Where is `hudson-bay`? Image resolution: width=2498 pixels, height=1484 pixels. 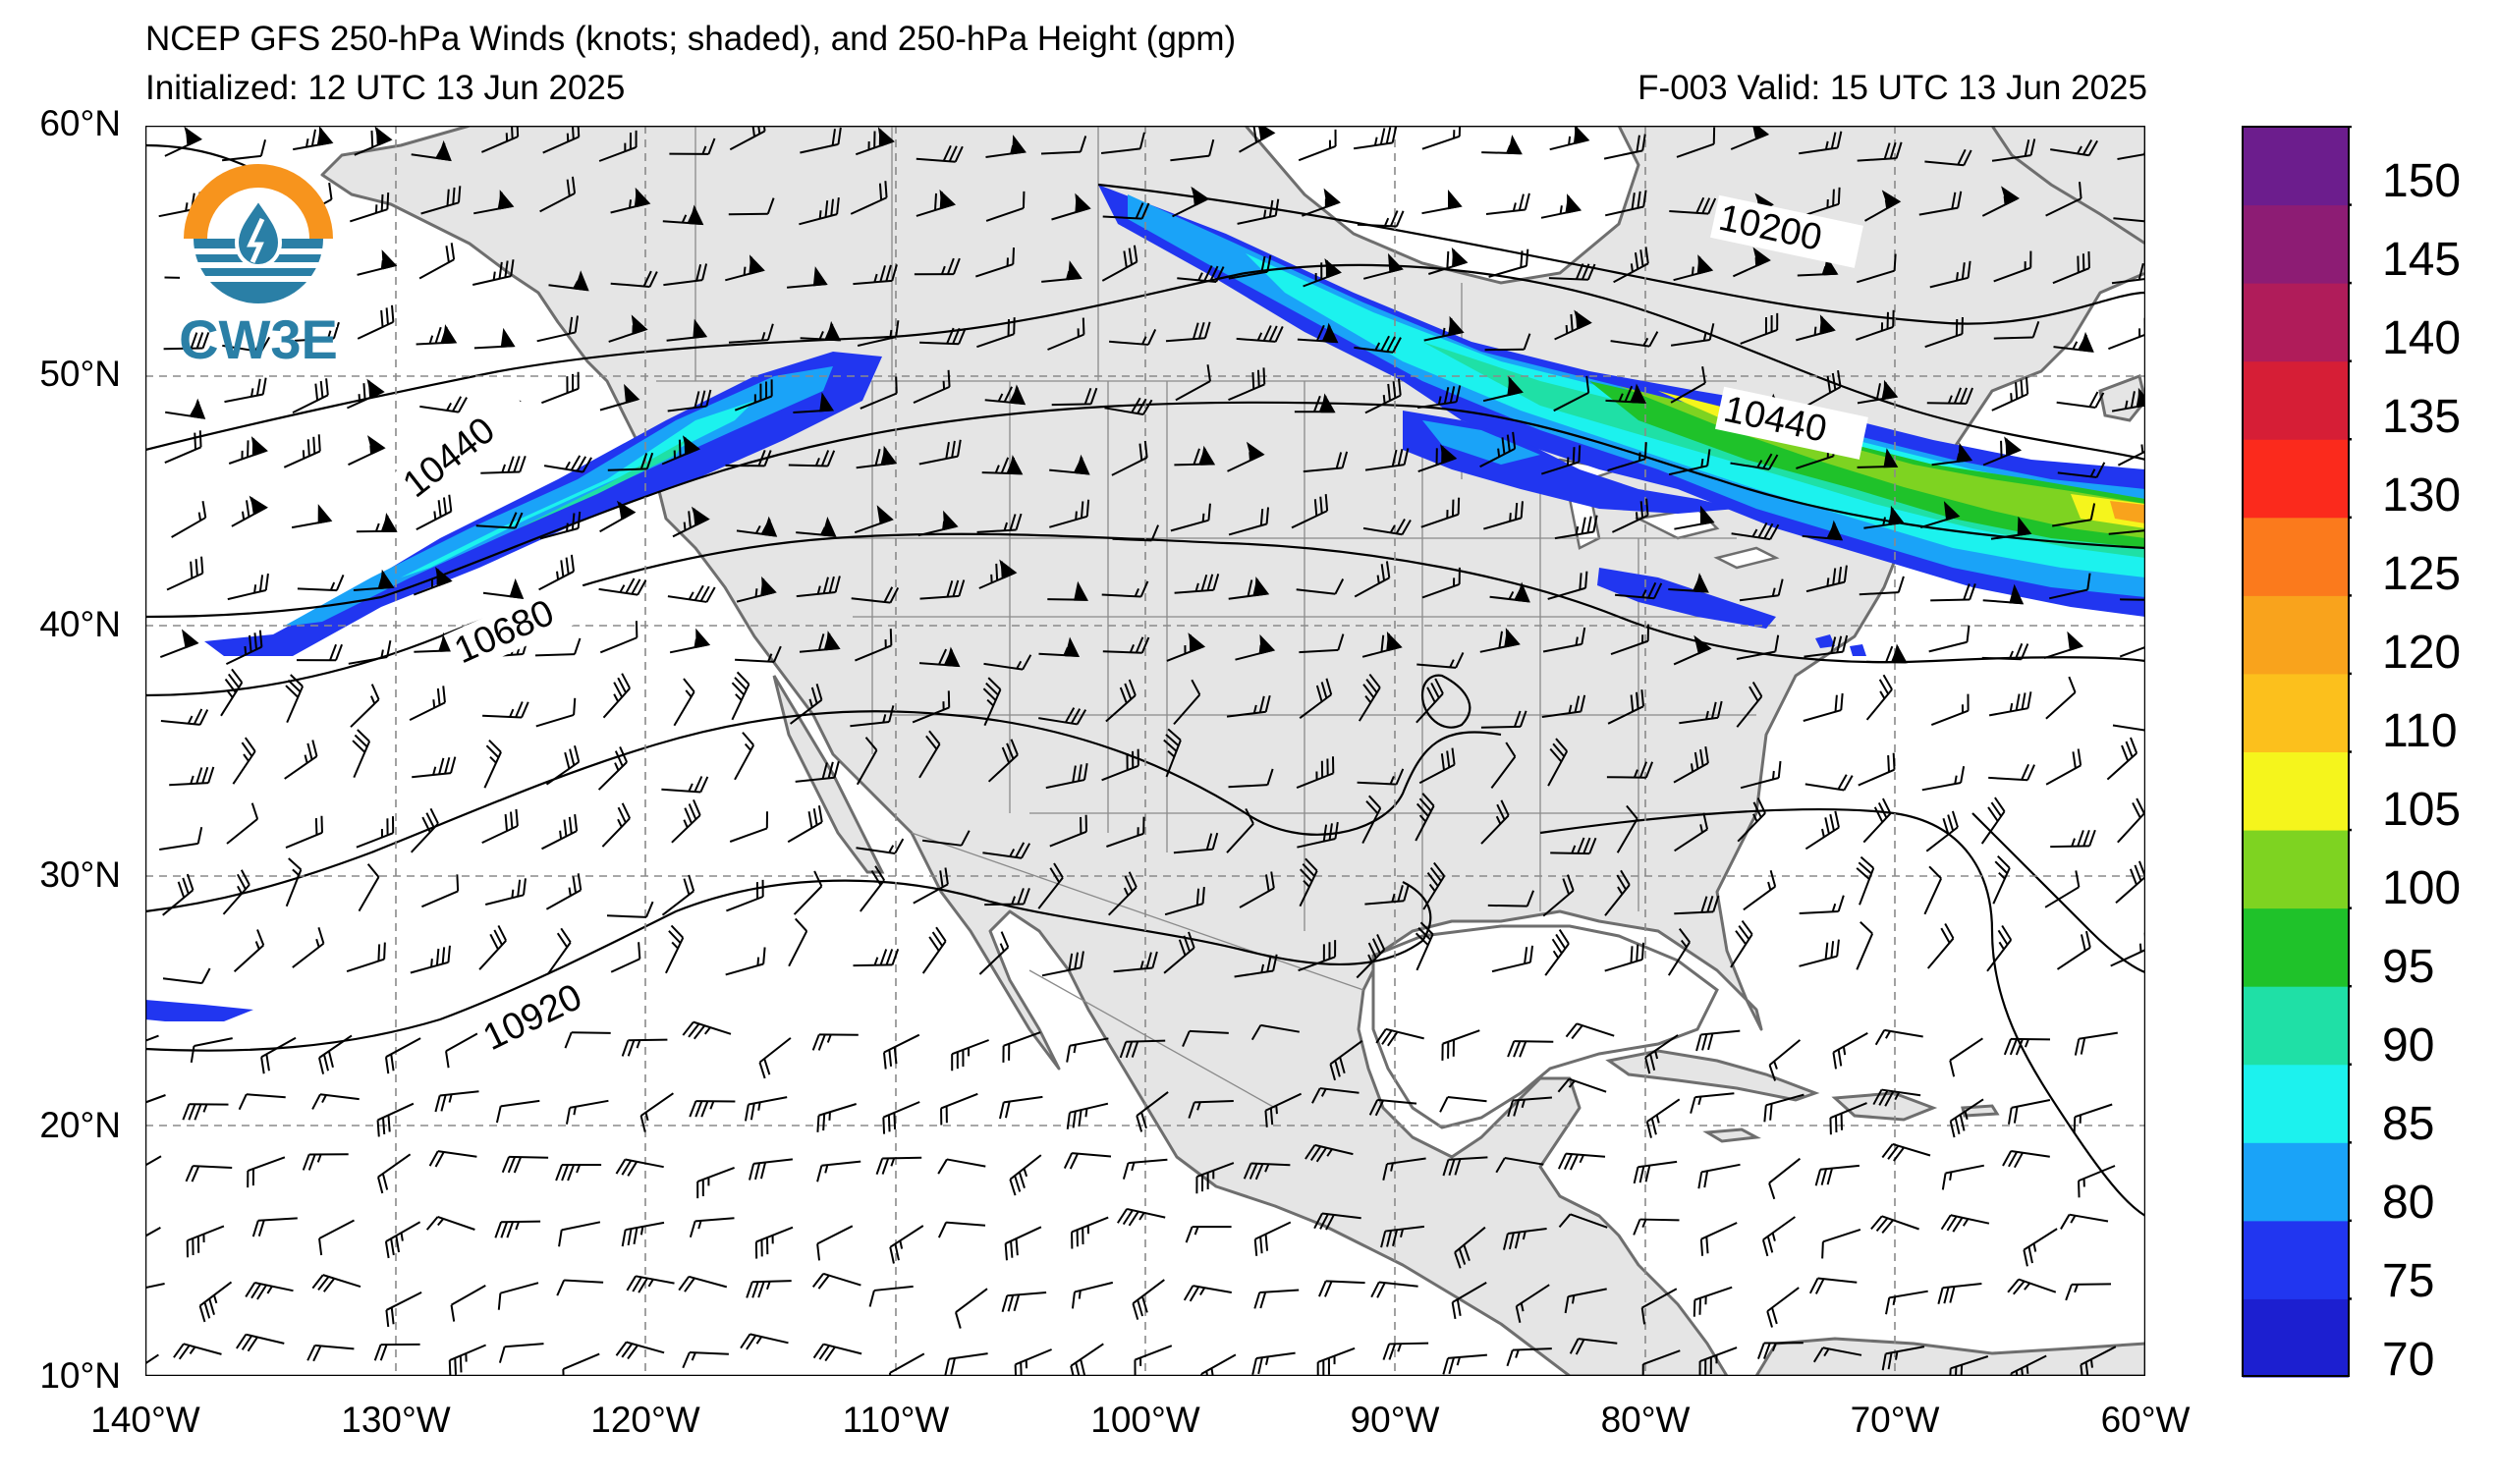 hudson-bay is located at coordinates (1442, 205).